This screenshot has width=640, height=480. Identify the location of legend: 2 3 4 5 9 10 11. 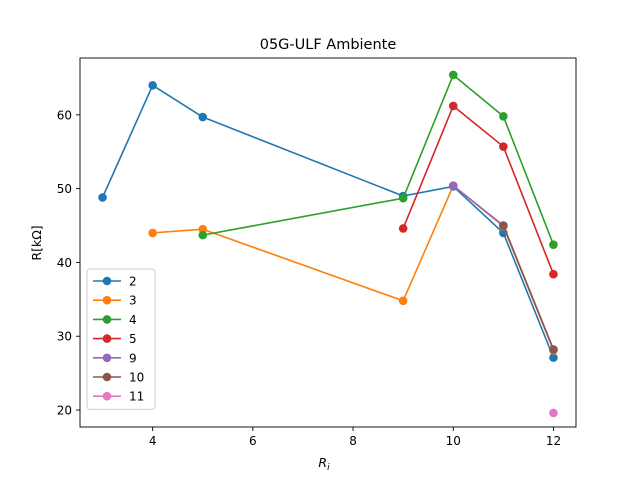
(121, 339).